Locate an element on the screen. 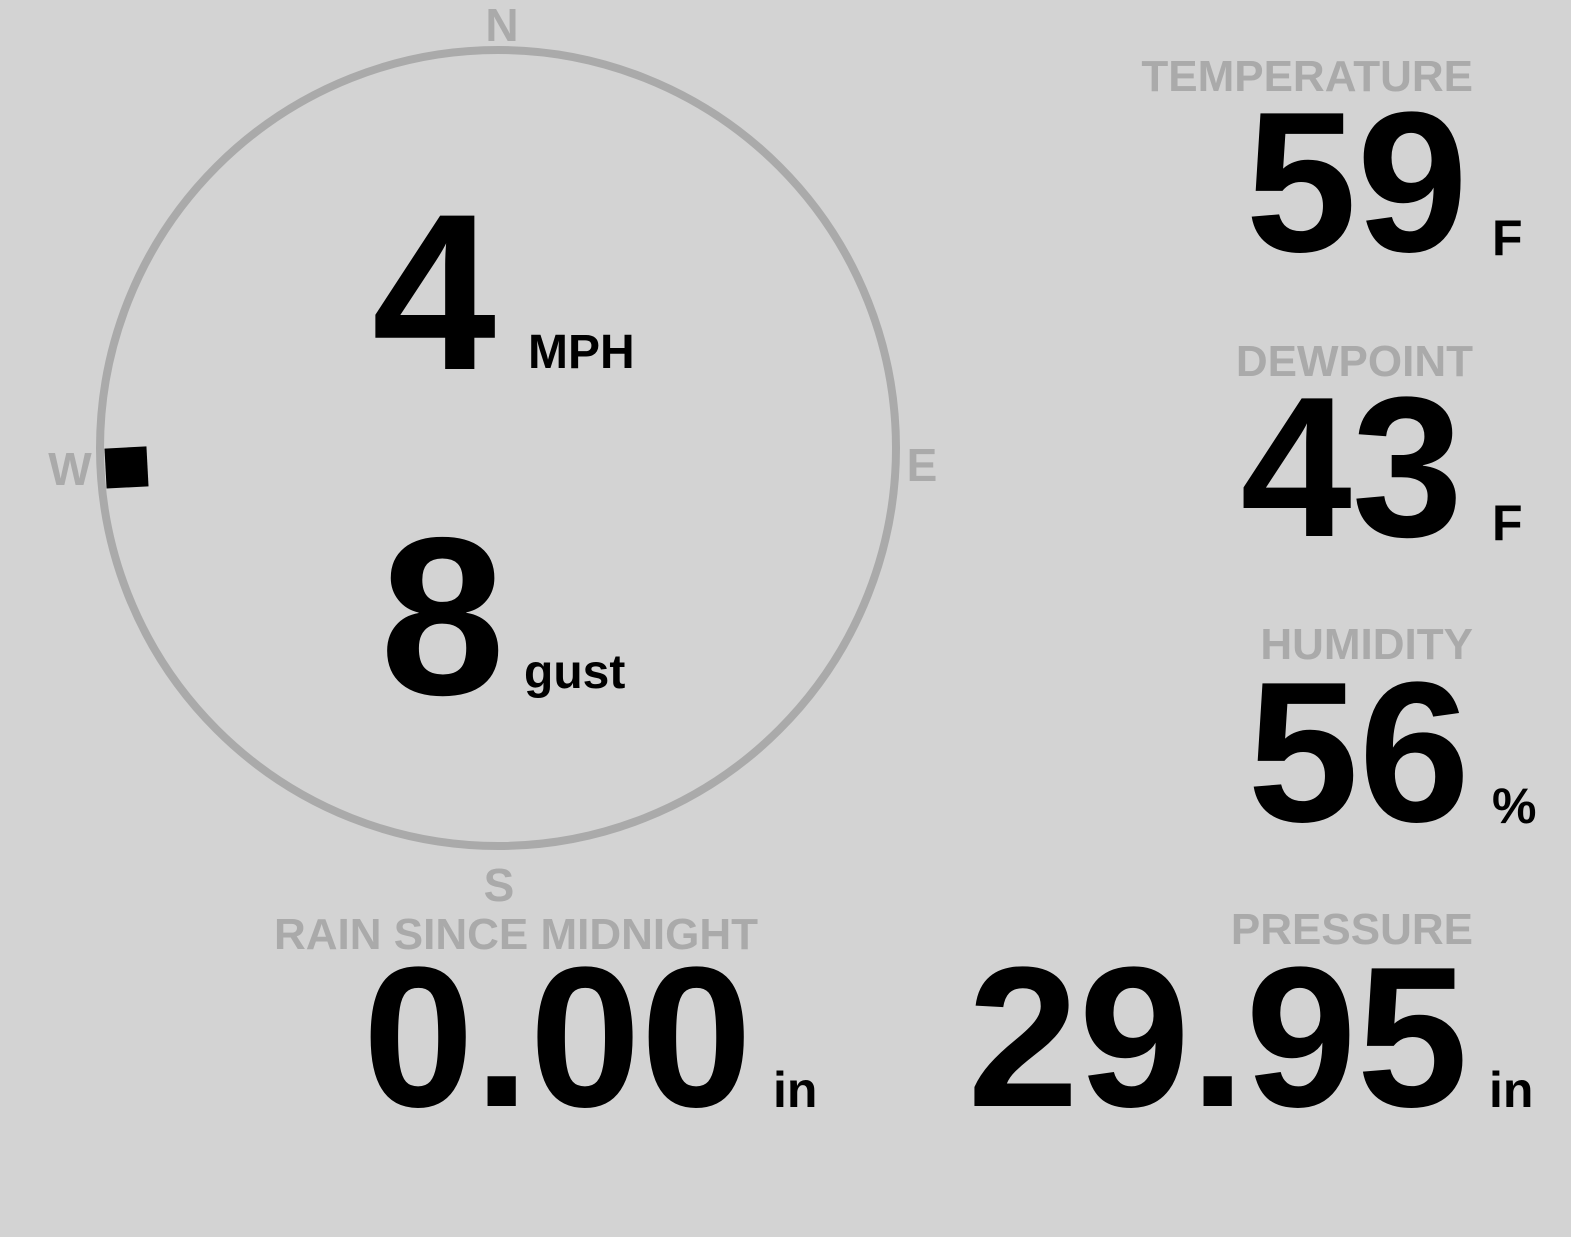  pressure-unit: in is located at coordinates (1511, 1090).